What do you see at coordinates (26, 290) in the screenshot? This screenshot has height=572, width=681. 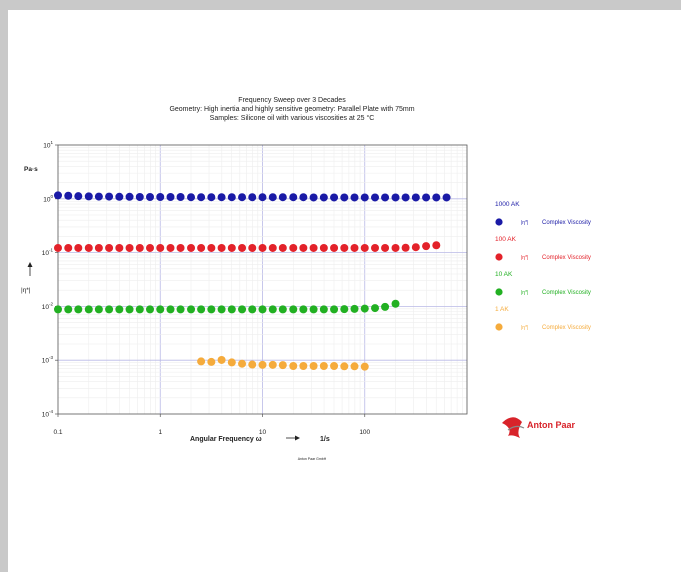 I see `y-axis-label: |η*|` at bounding box center [26, 290].